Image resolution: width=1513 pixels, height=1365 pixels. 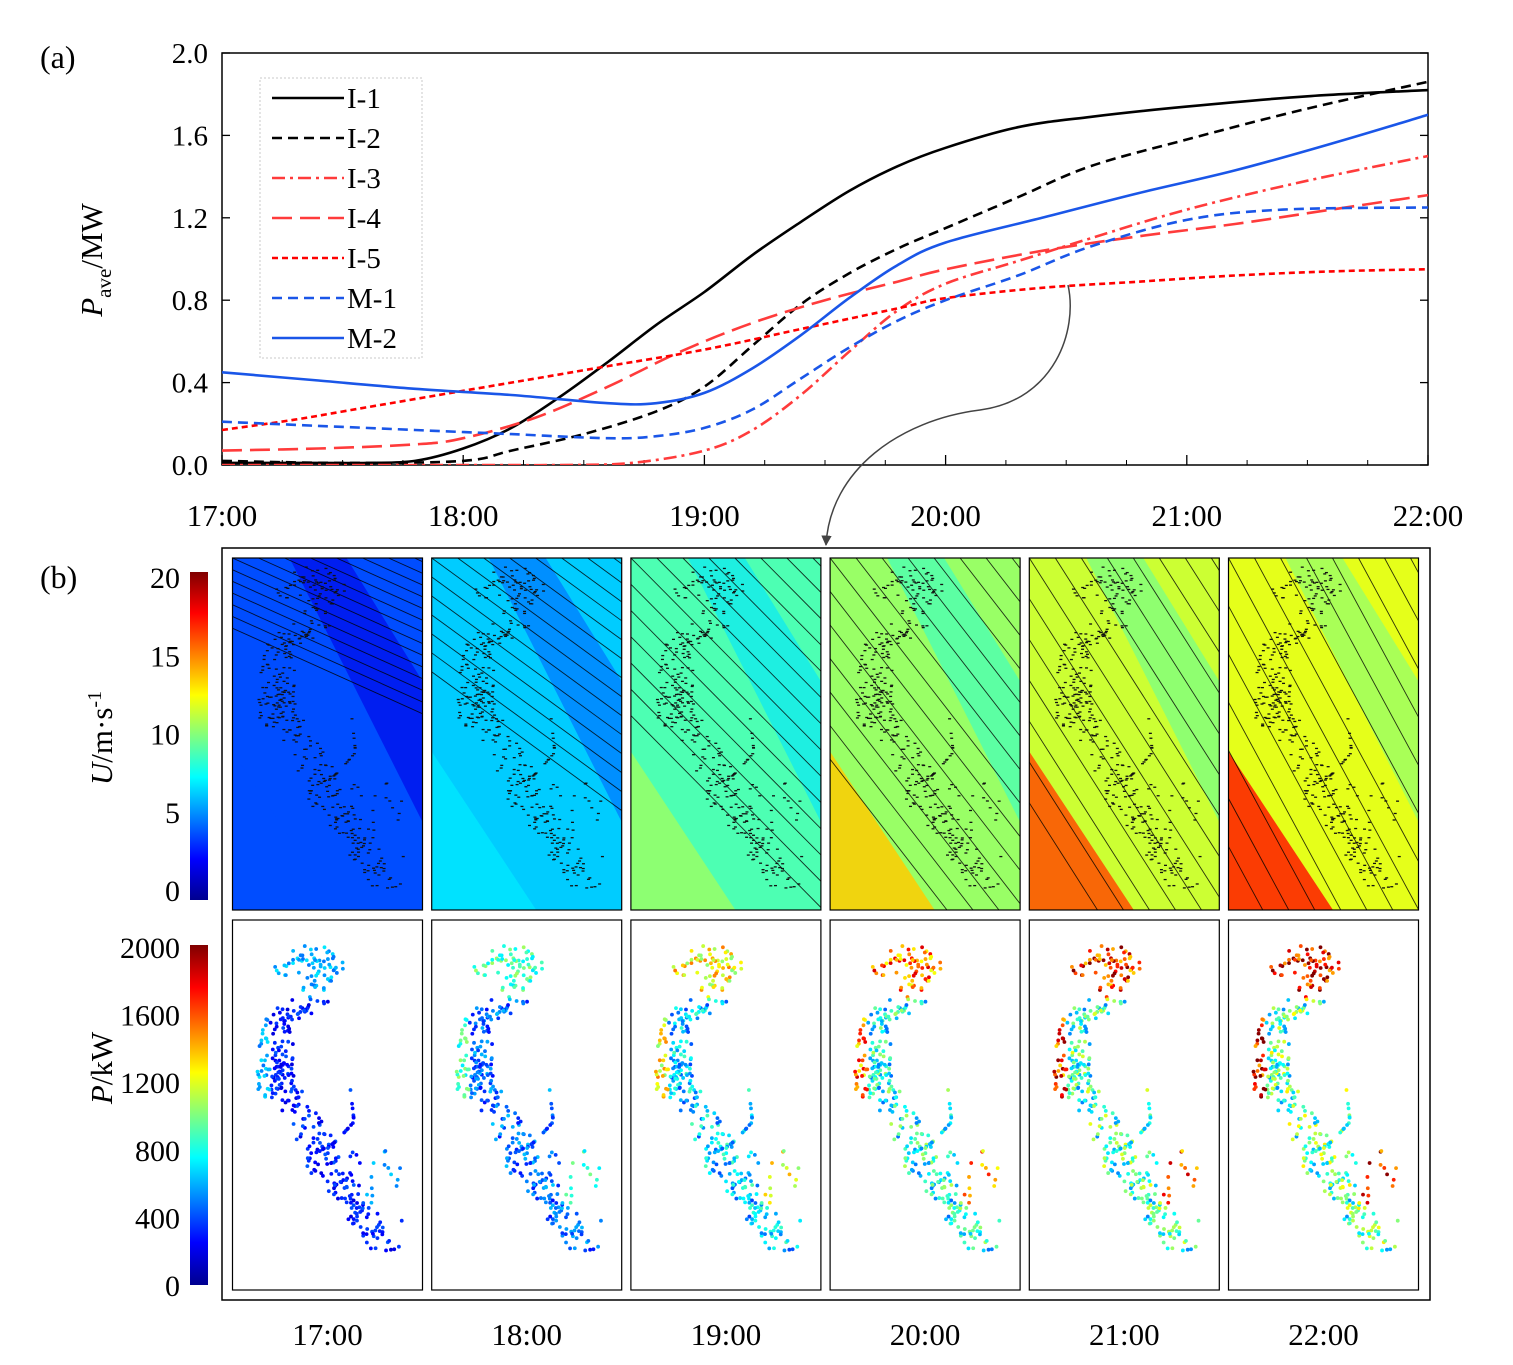 I want to click on streamline, so click(x=725, y=811).